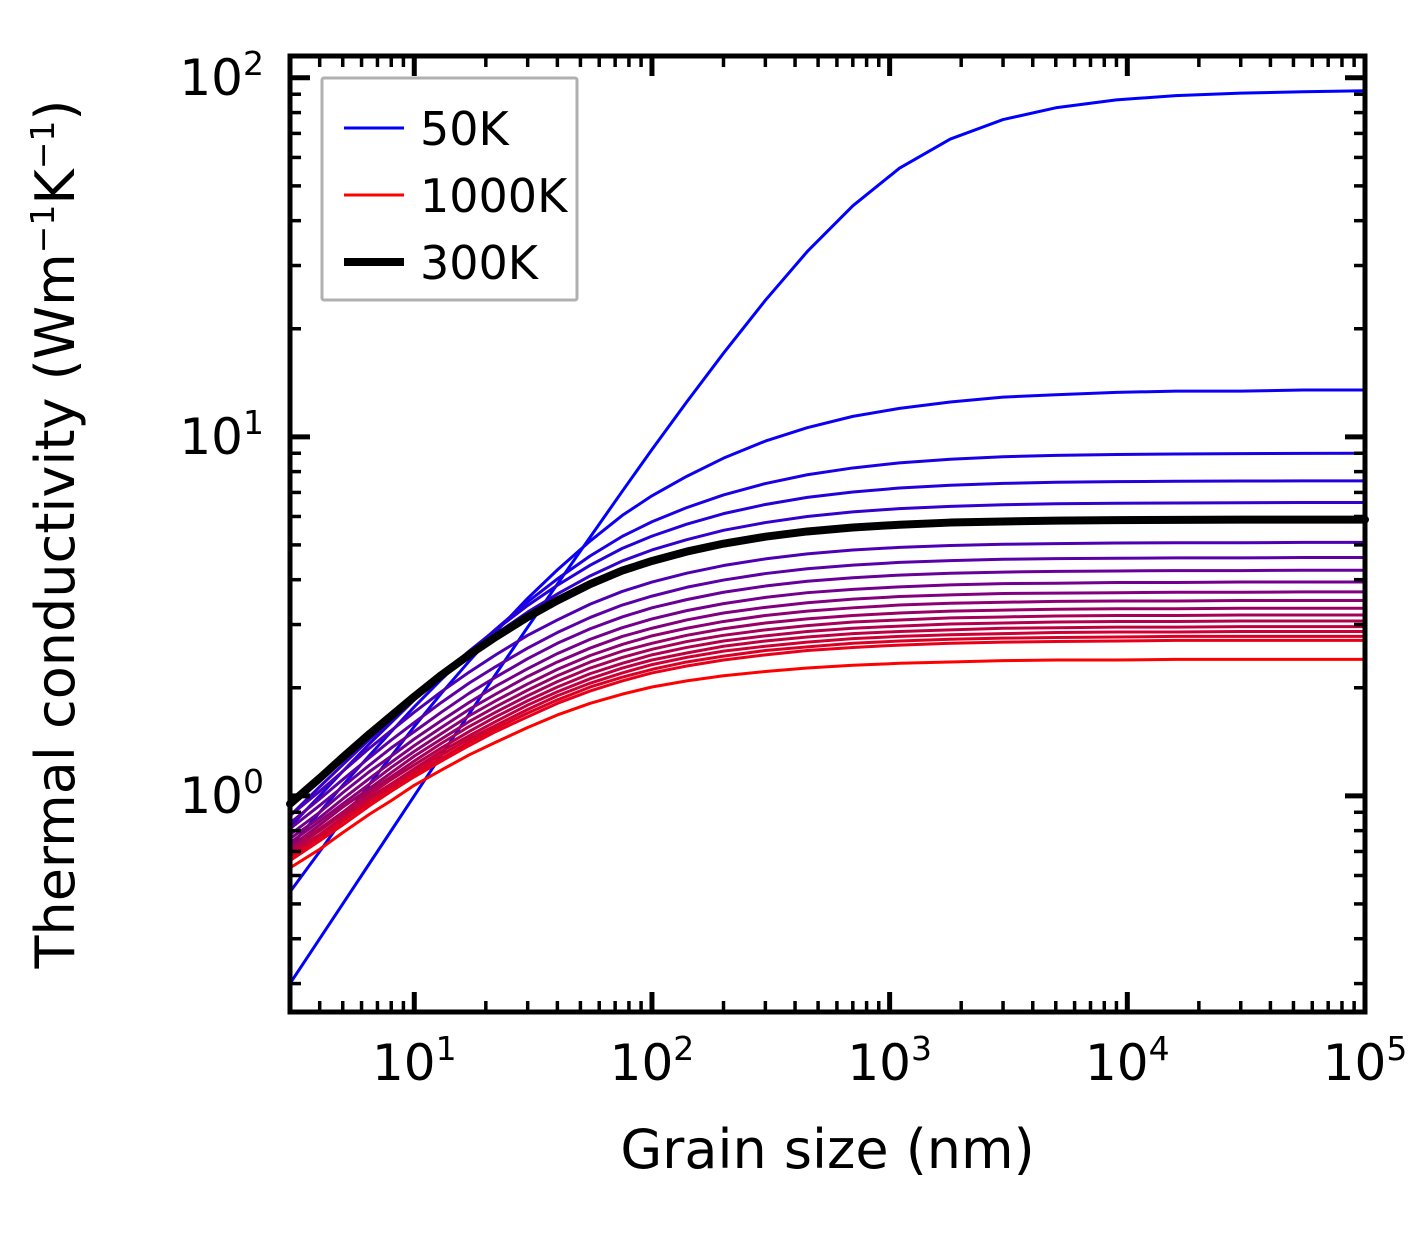  What do you see at coordinates (480, 263) in the screenshot?
I see `legend-label-300k: 300K` at bounding box center [480, 263].